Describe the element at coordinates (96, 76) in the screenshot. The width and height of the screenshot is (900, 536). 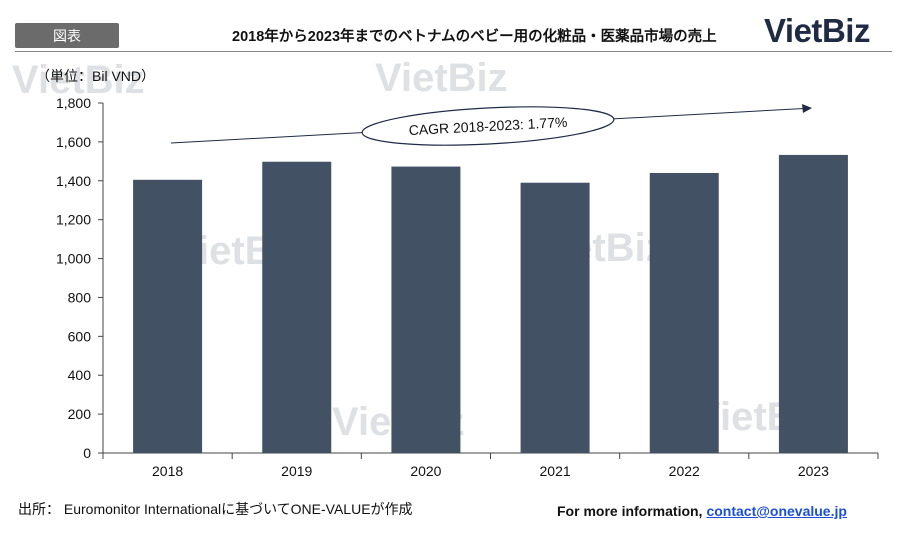
I see `unit-label: （単位：Bil VND）` at that location.